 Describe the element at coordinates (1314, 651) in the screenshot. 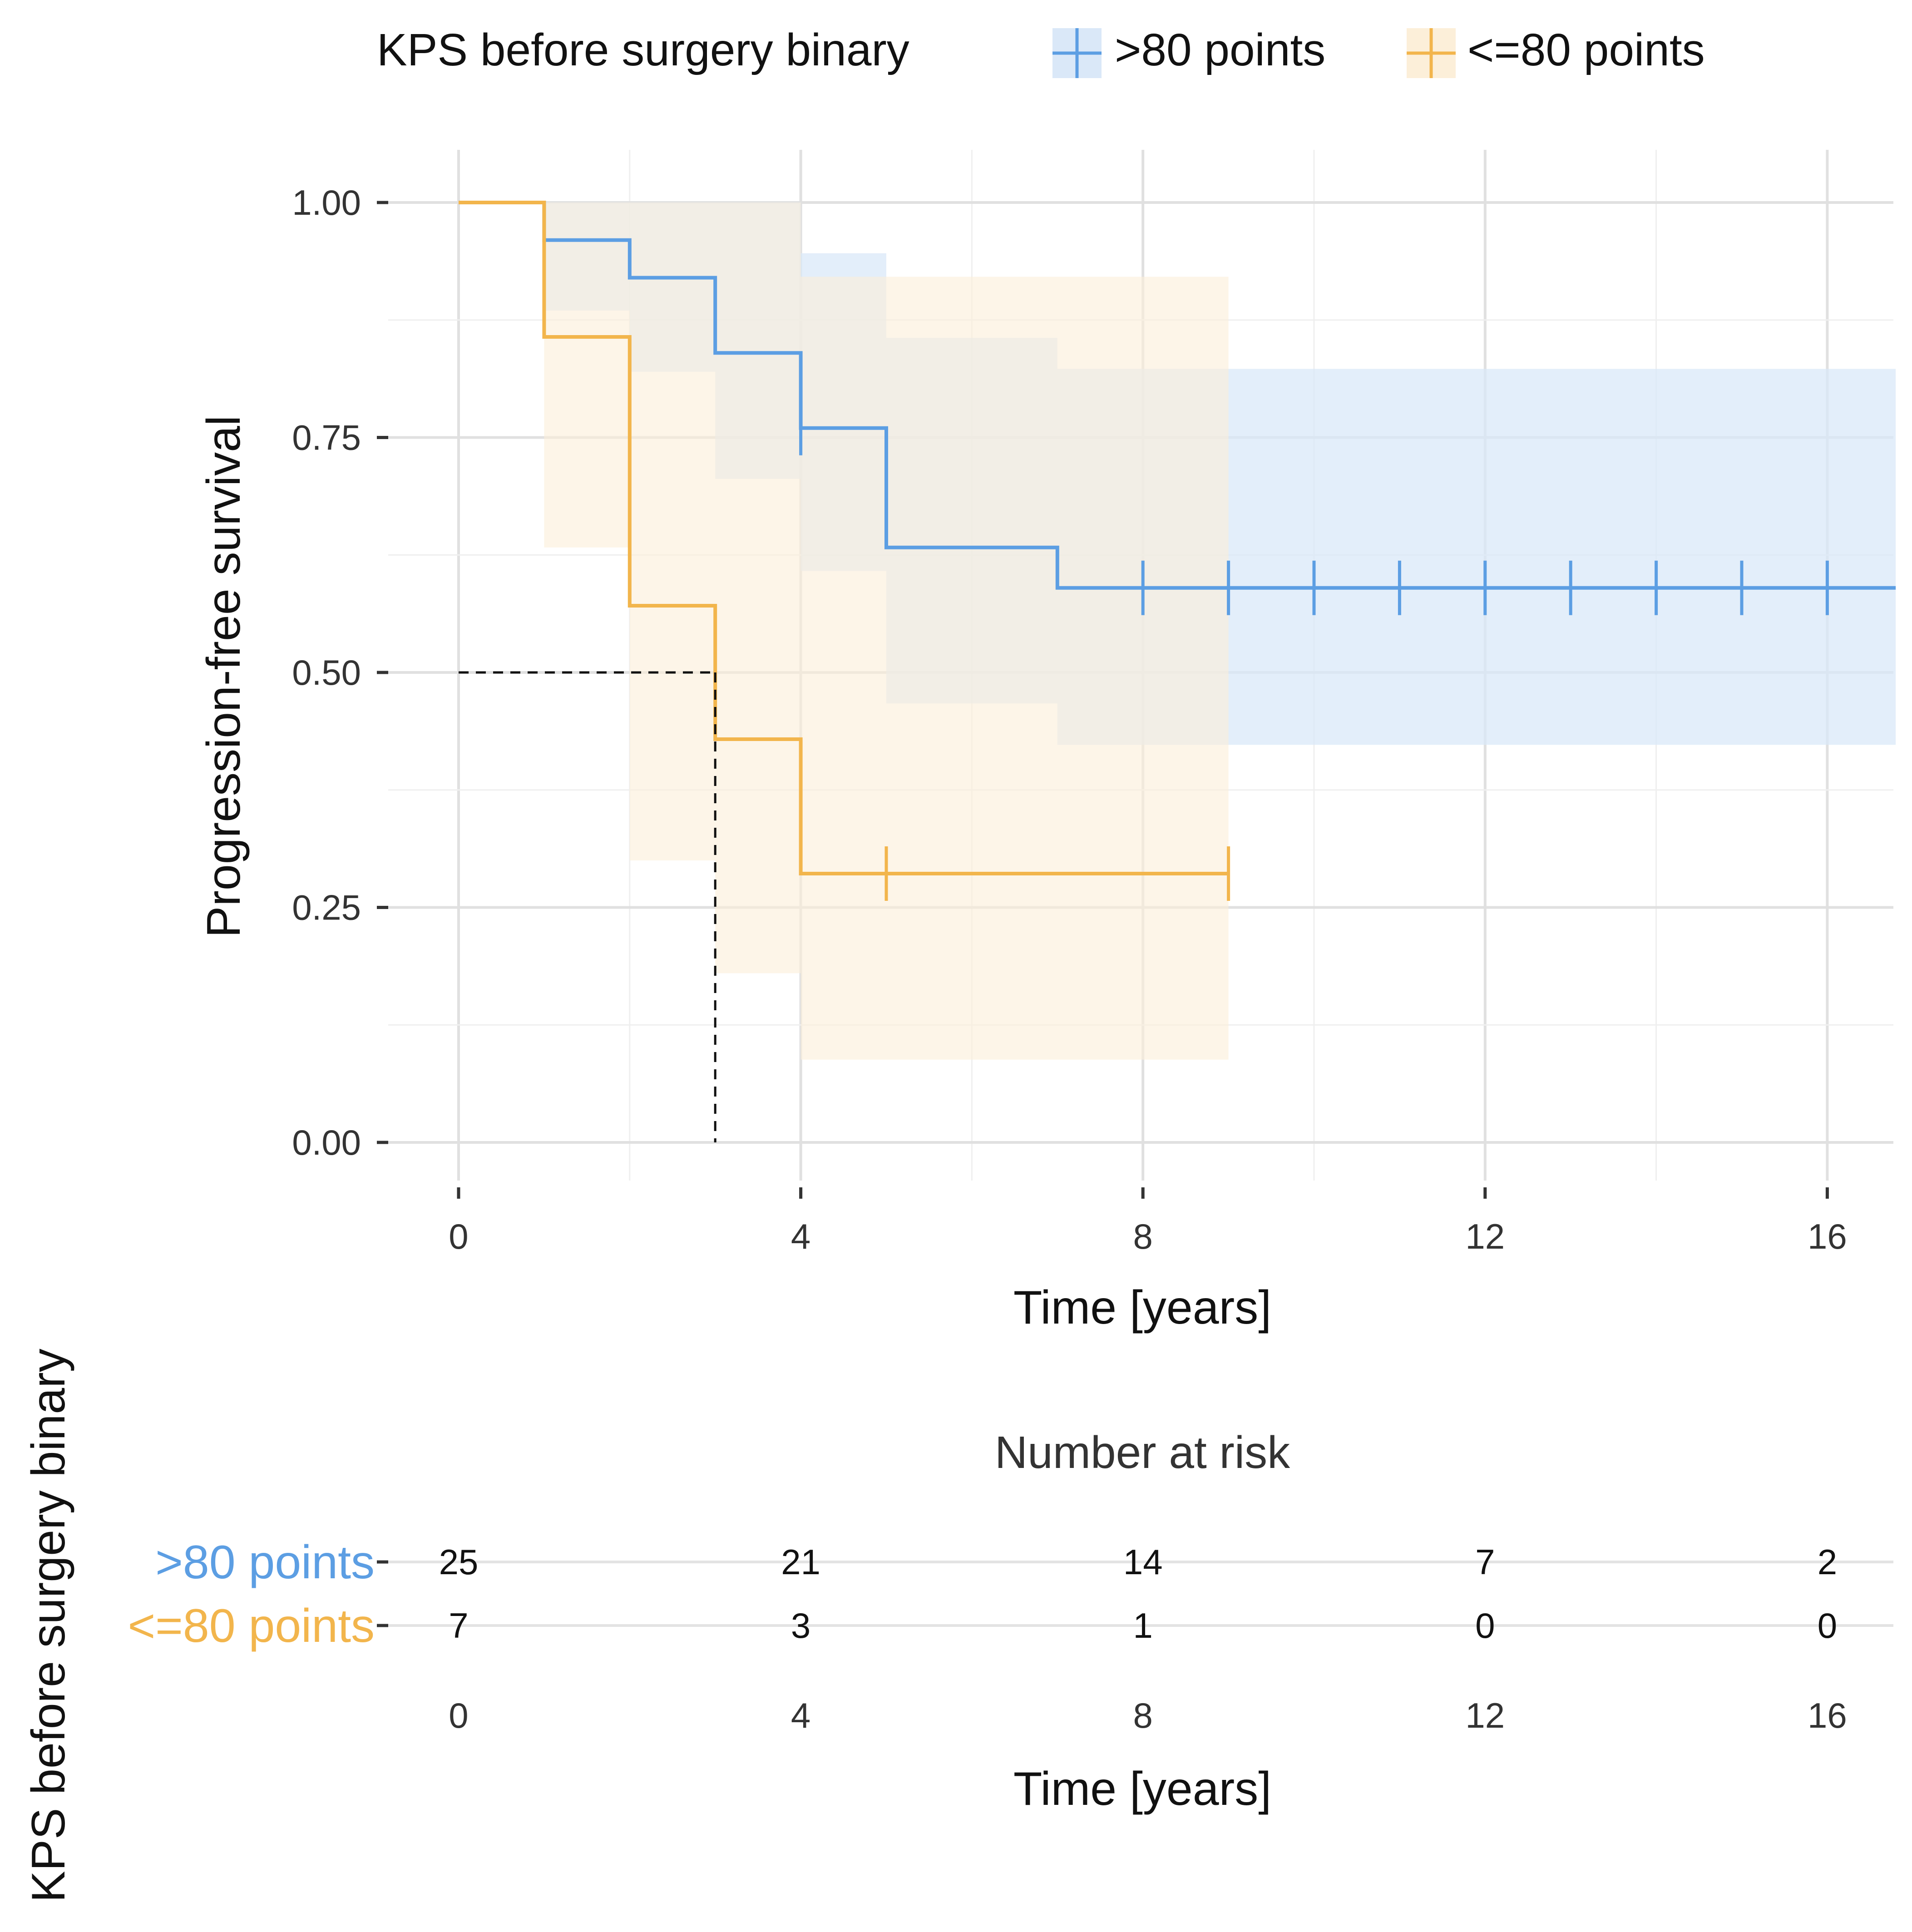

I see `censor-marks` at that location.